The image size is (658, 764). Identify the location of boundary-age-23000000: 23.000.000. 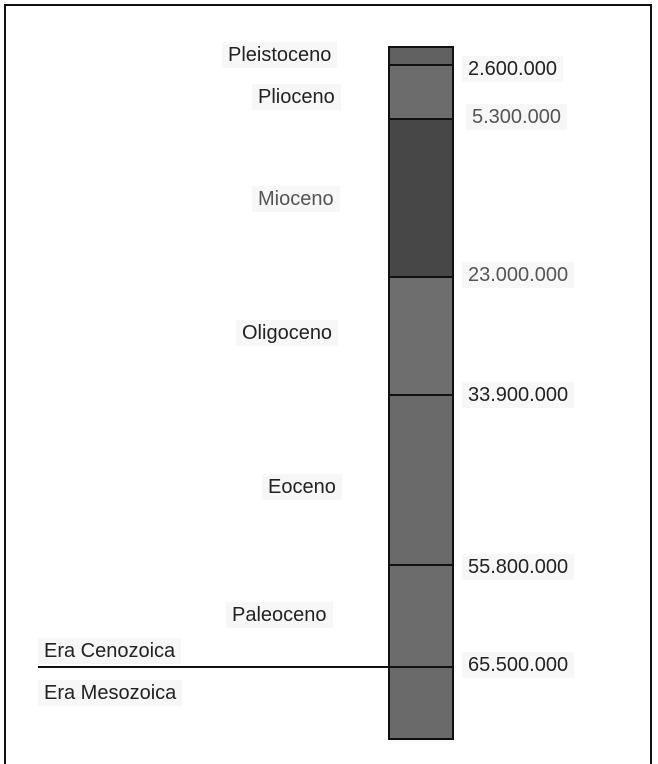
(518, 275).